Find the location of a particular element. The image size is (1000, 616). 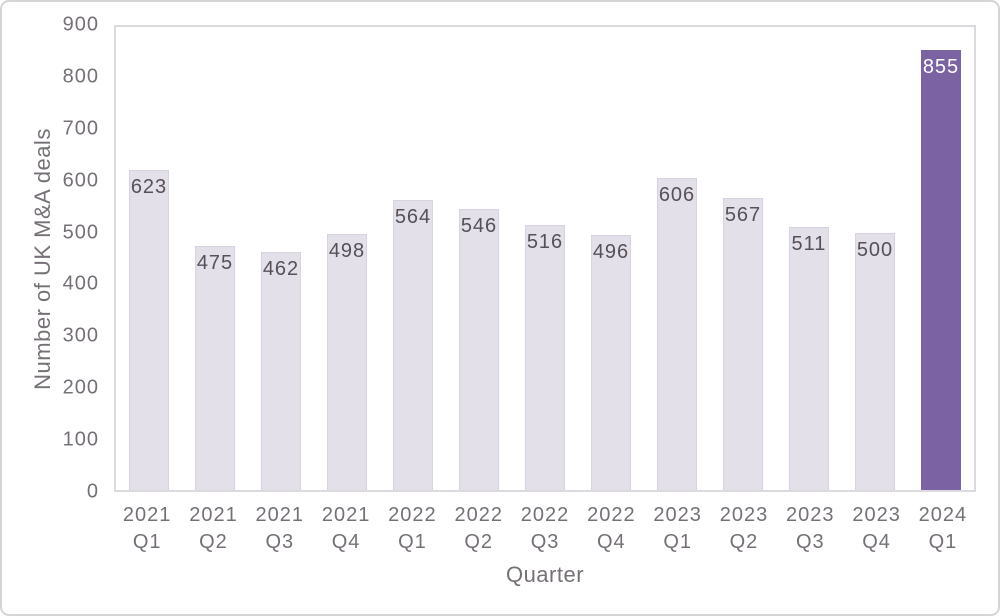

x-tick-label: 2023 Q2 is located at coordinates (744, 529).